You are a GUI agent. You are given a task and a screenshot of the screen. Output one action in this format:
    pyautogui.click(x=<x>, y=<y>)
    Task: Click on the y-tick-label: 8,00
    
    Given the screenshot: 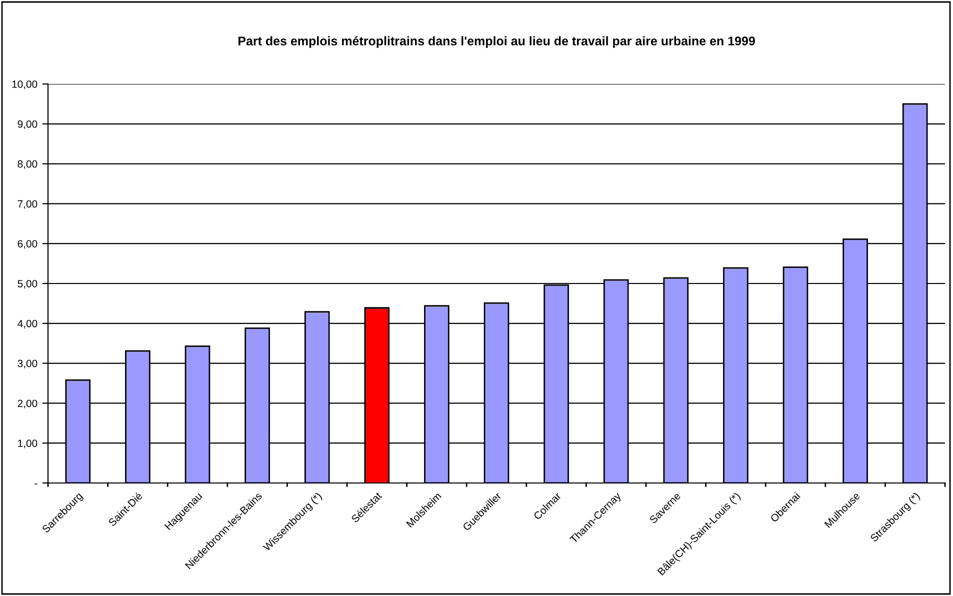 What is the action you would take?
    pyautogui.click(x=28, y=164)
    